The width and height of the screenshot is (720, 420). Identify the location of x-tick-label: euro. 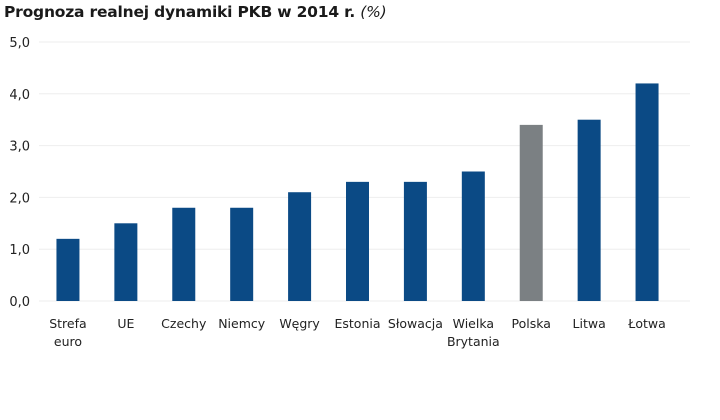
(68, 341).